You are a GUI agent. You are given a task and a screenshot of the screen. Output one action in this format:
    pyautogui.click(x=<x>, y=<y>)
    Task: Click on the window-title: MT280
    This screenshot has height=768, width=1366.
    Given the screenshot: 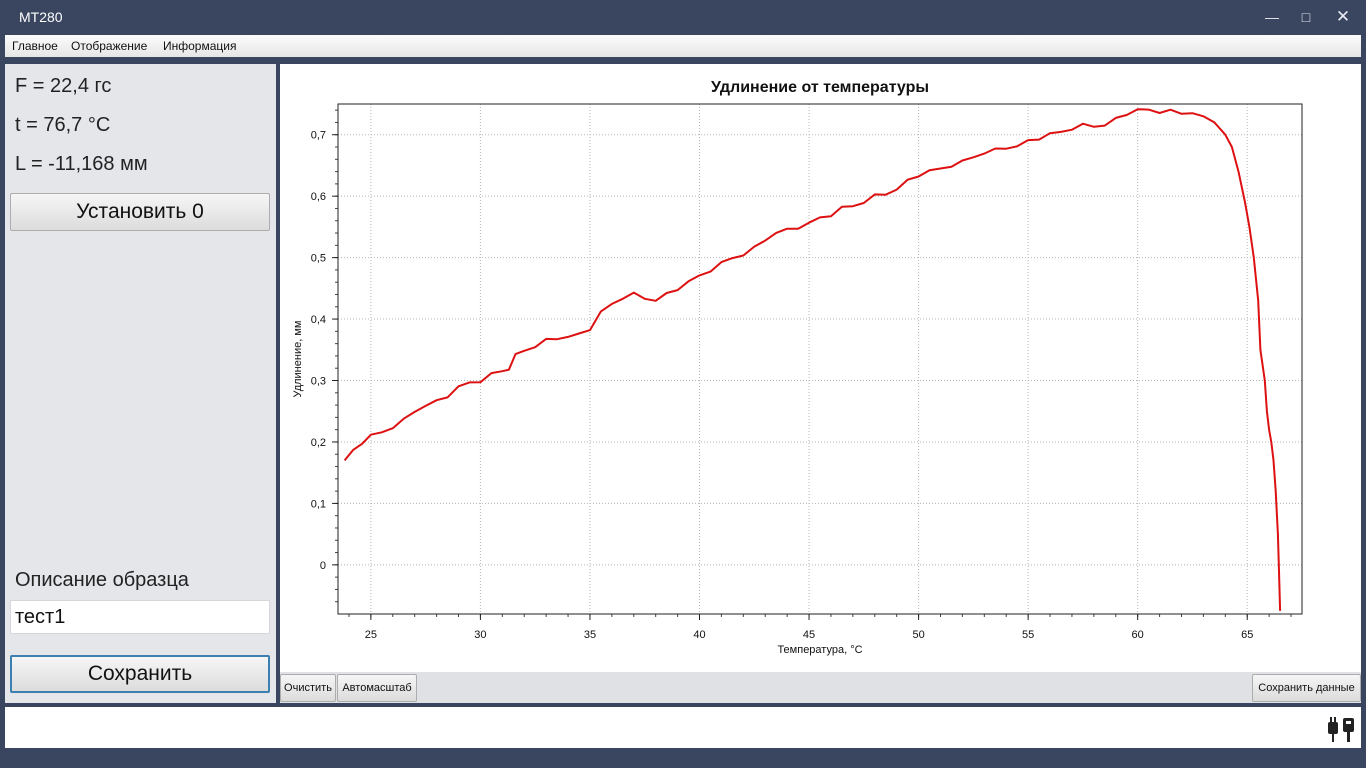 What is the action you would take?
    pyautogui.click(x=41, y=17)
    